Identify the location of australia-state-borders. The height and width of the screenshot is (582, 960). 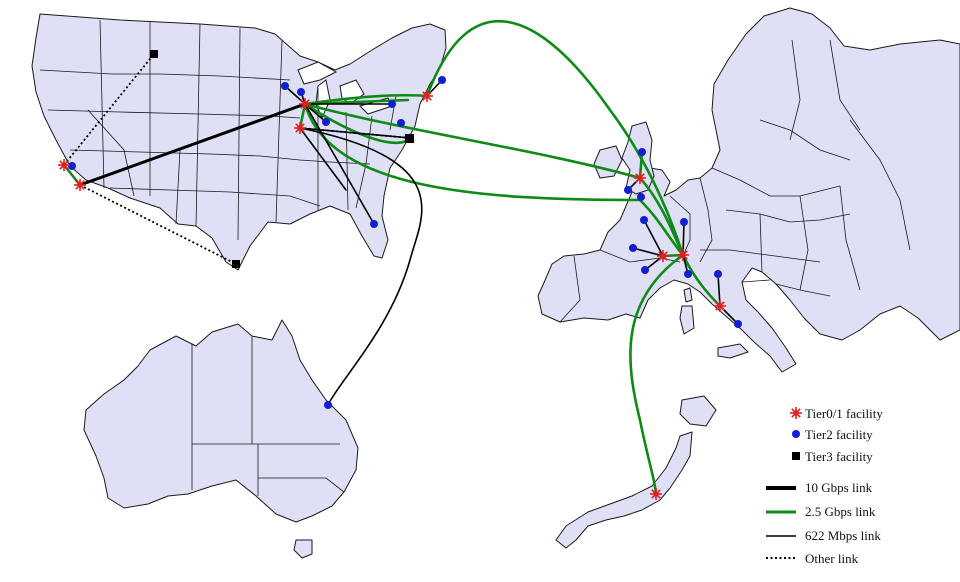
(268, 416).